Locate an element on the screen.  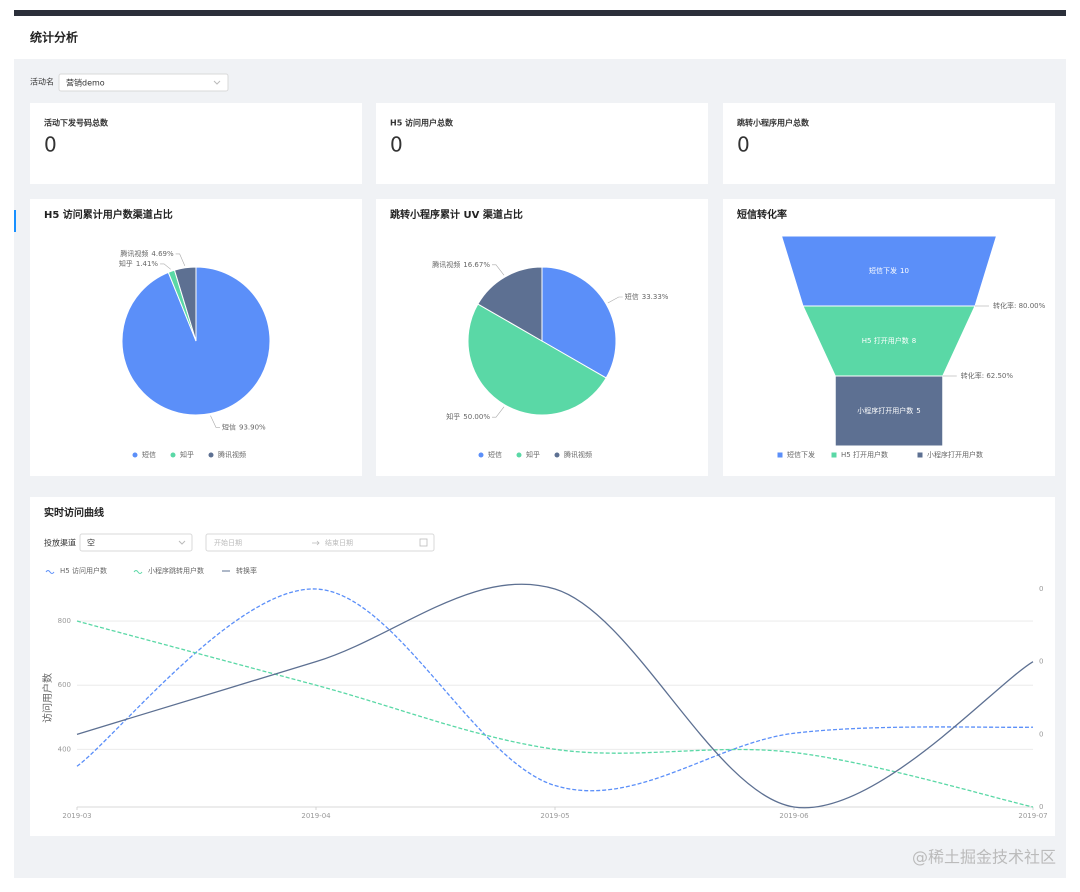
x-tick-label: 2019-06 is located at coordinates (794, 816).